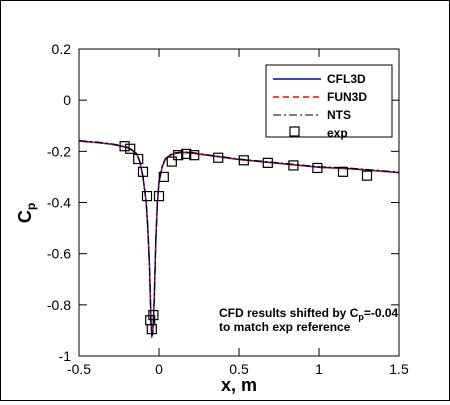 Image resolution: width=450 pixels, height=405 pixels. What do you see at coordinates (59, 254) in the screenshot?
I see `y-tick-label: -0.6` at bounding box center [59, 254].